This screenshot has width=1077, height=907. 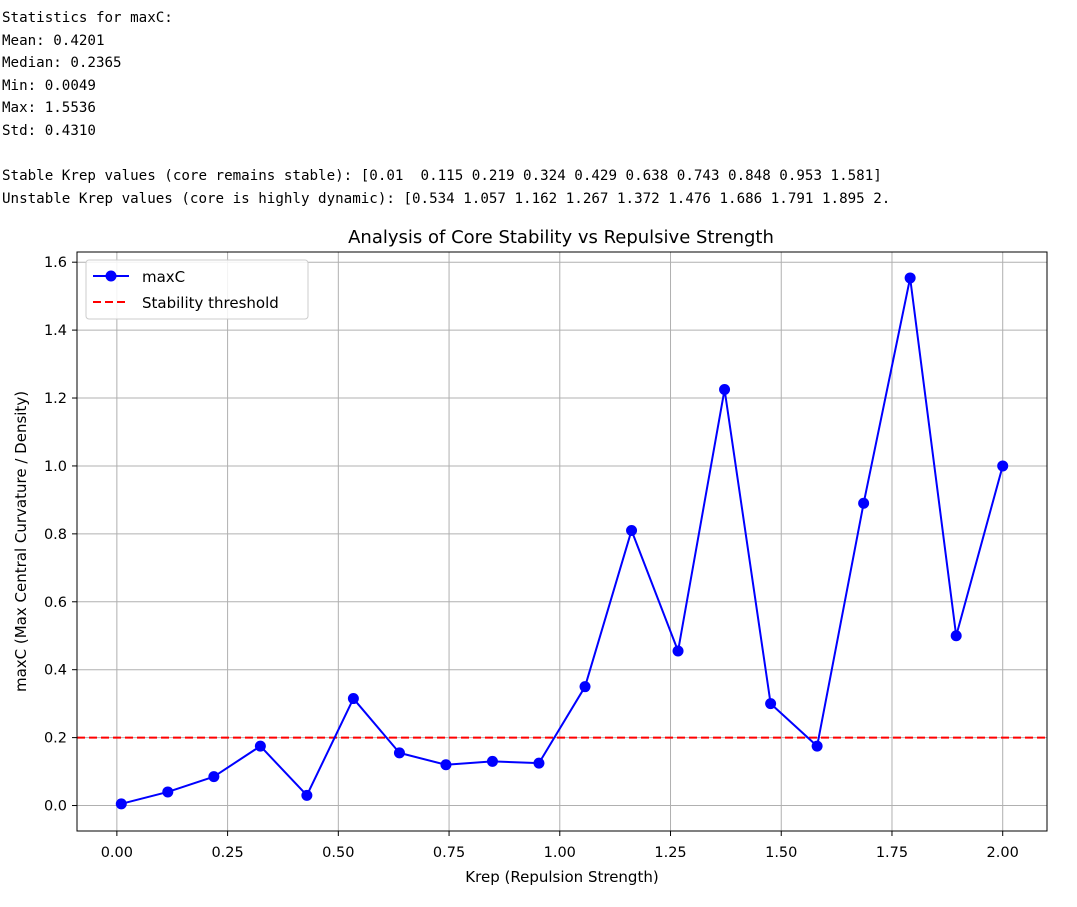 I want to click on x-tick-label: 0.50, so click(x=338, y=853).